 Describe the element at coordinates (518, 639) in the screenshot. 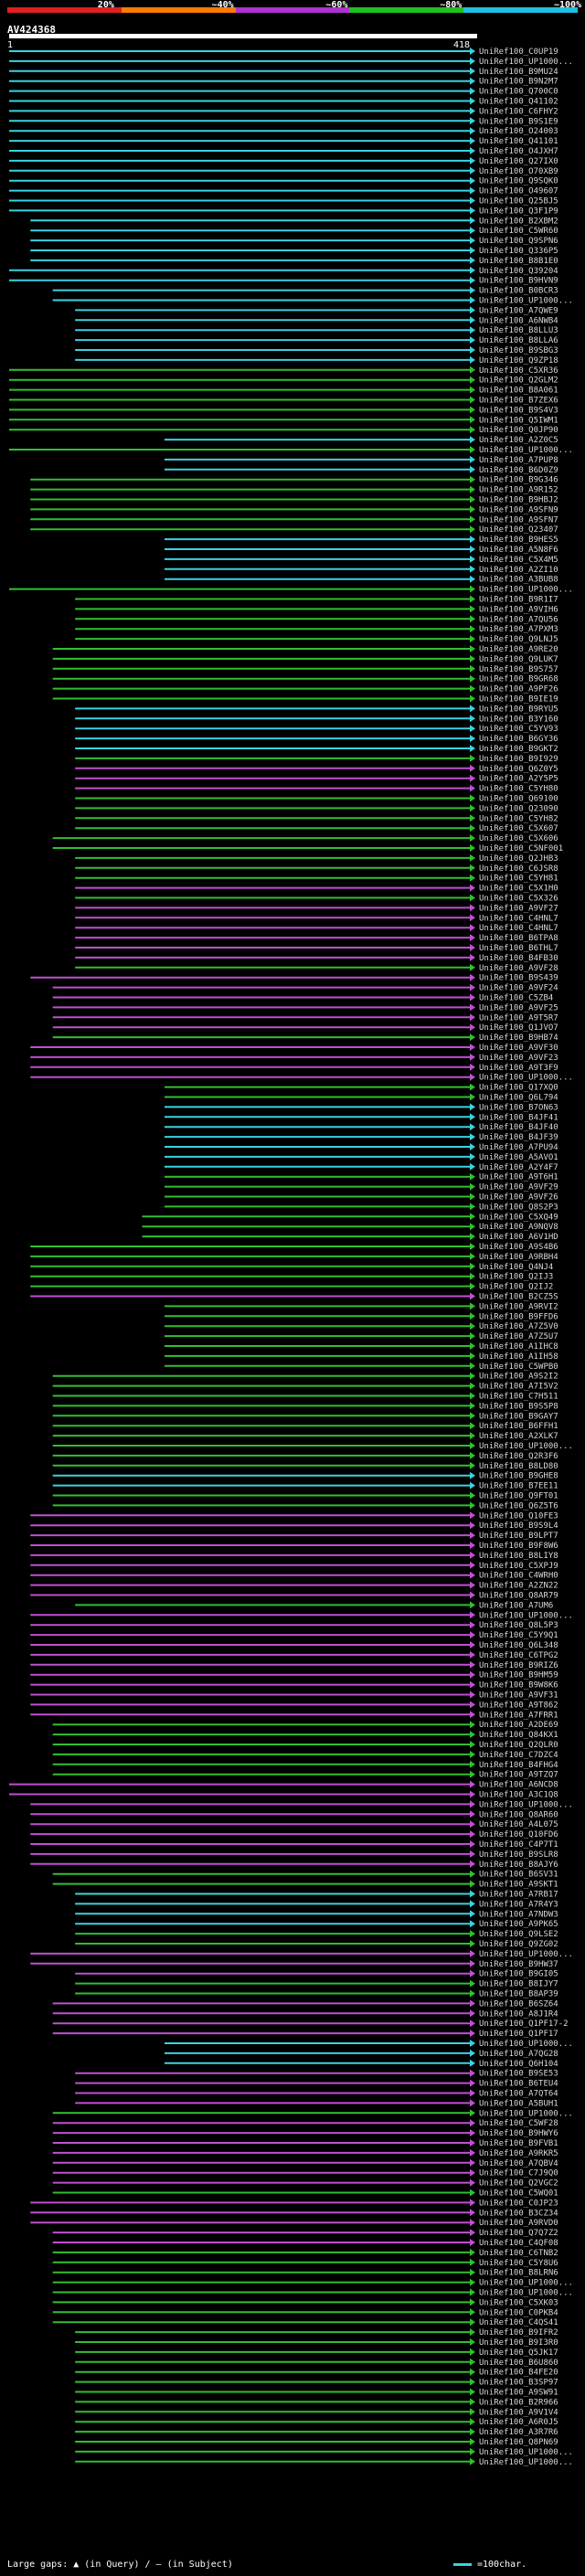

I see `hit-label: UniRef100_Q9LNJ5` at that location.